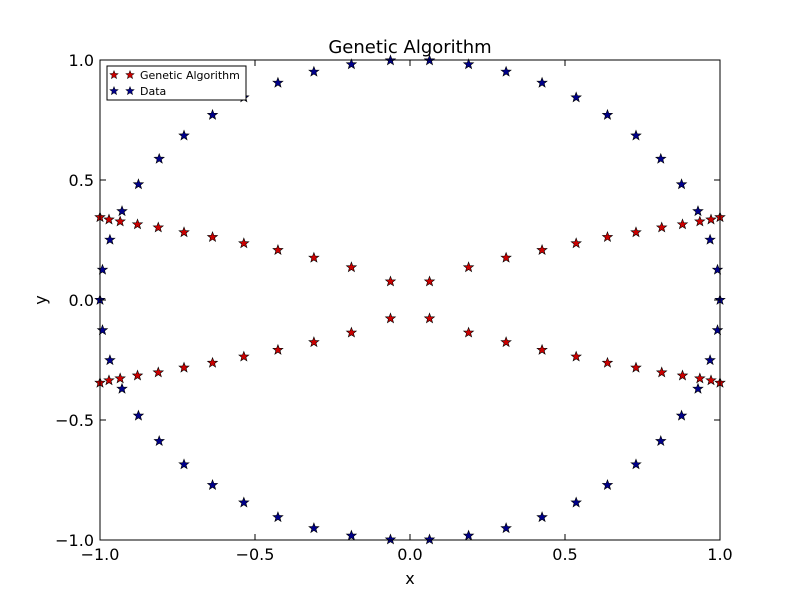 Image resolution: width=800 pixels, height=605 pixels. Describe the element at coordinates (409, 554) in the screenshot. I see `x-tick-label-2: 0.0` at that location.